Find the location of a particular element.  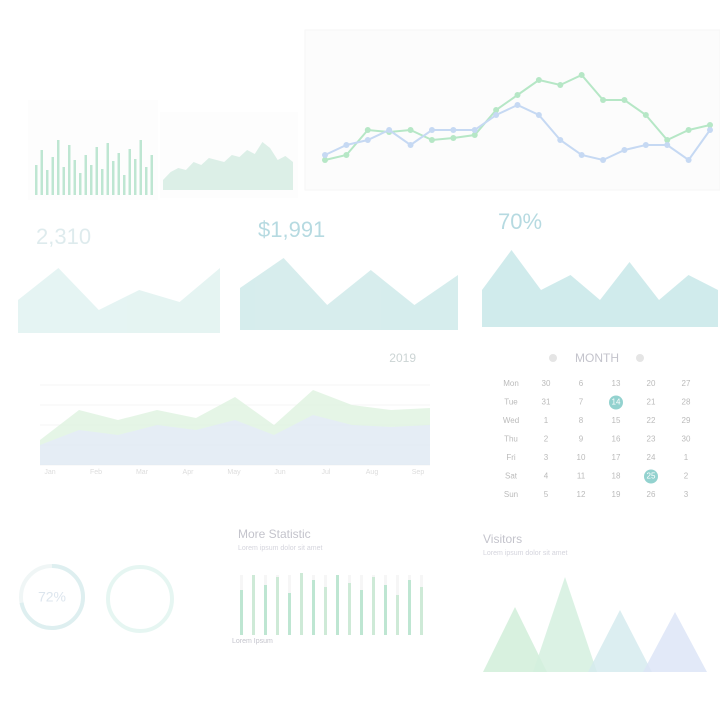

day: 15 is located at coordinates (616, 420).